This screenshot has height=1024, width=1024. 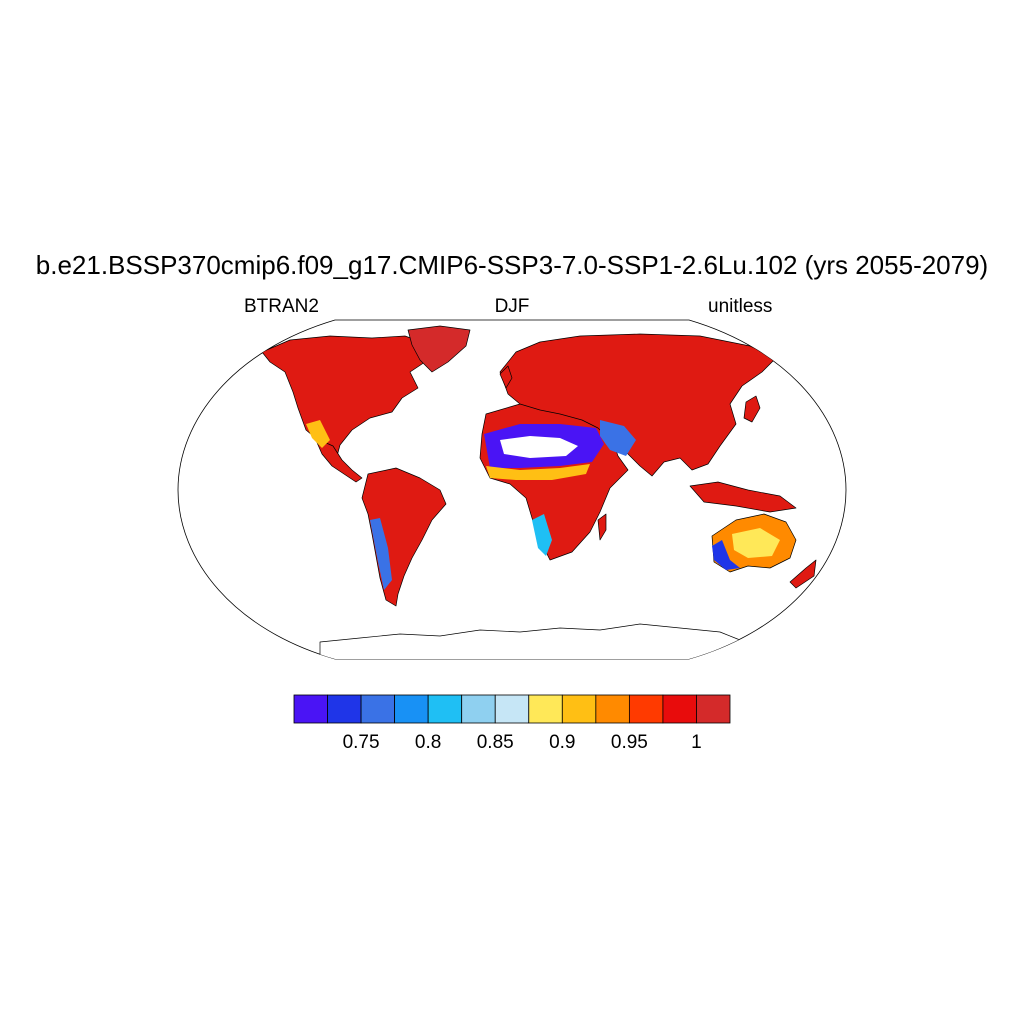 I want to click on variable-label: BTRAN2, so click(x=281, y=306).